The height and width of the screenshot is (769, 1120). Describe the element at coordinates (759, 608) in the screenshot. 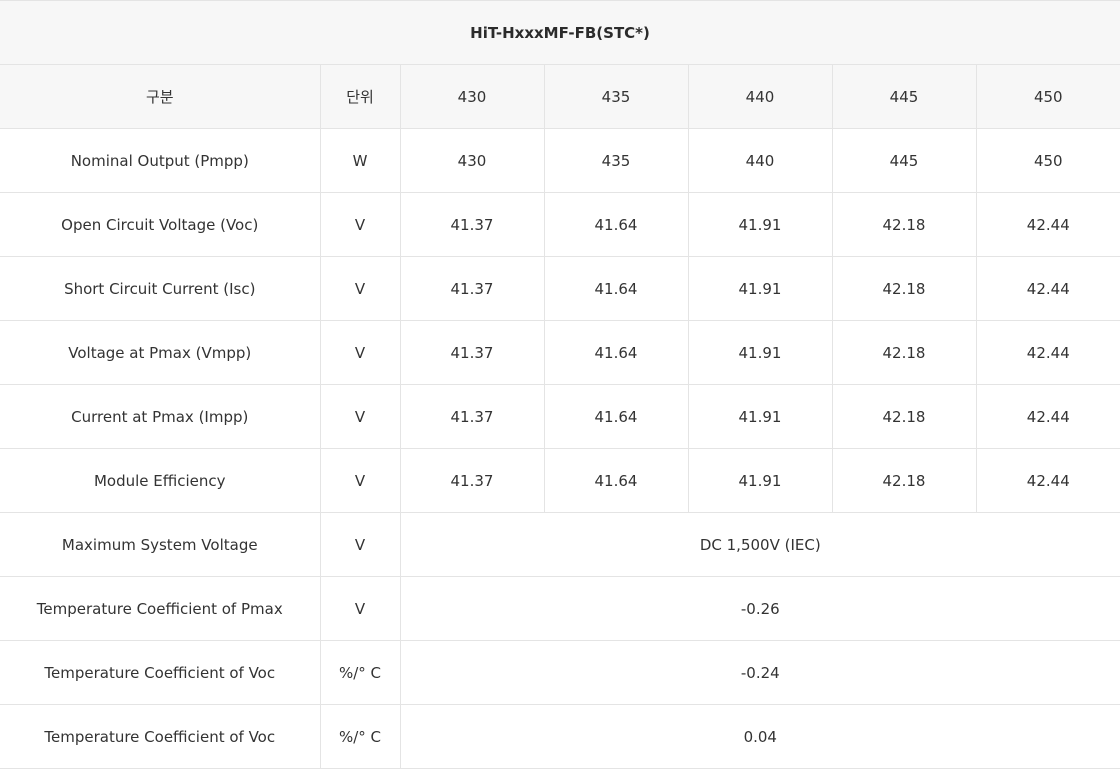

I see `row-merged-value: -0.26` at that location.